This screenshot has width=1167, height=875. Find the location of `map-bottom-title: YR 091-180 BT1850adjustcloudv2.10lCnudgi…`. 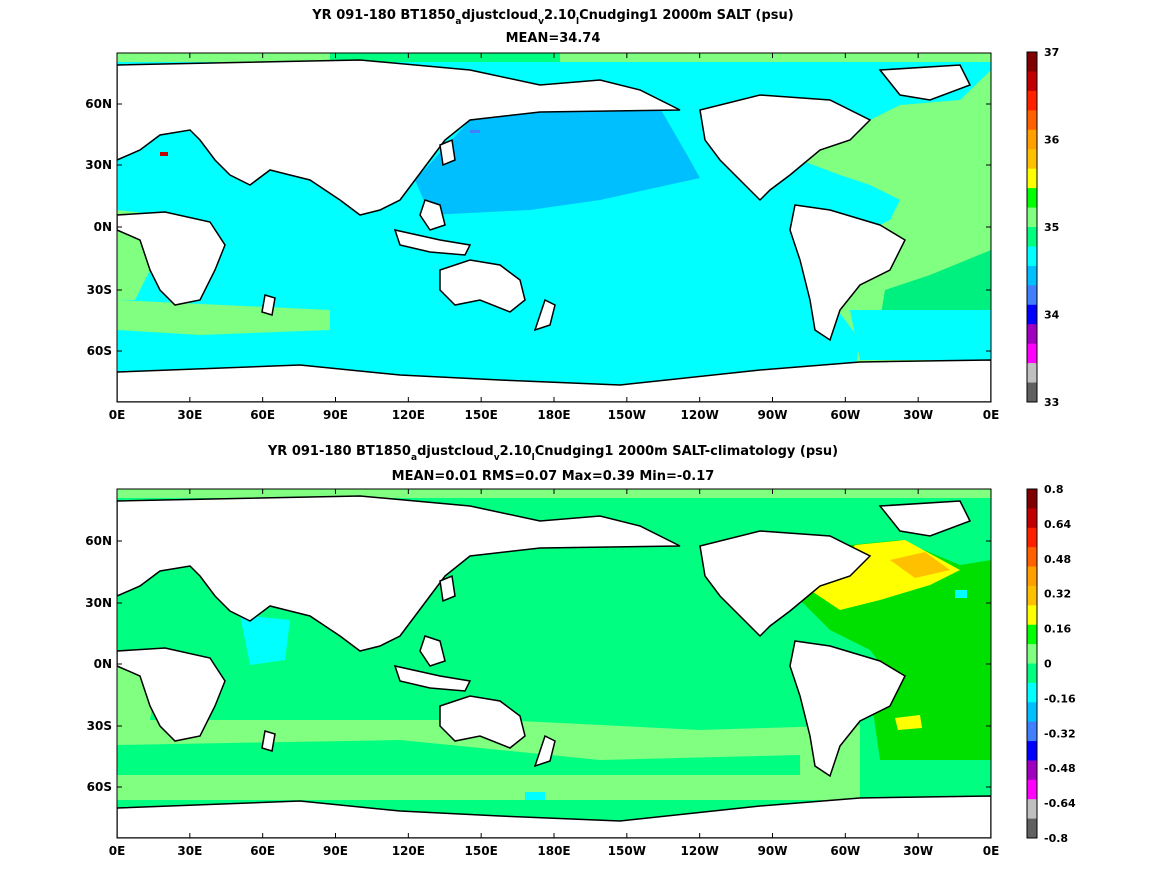

map-bottom-title: YR 091-180 BT1850adjustcloudv2.10lCnudgi… is located at coordinates (552, 453).